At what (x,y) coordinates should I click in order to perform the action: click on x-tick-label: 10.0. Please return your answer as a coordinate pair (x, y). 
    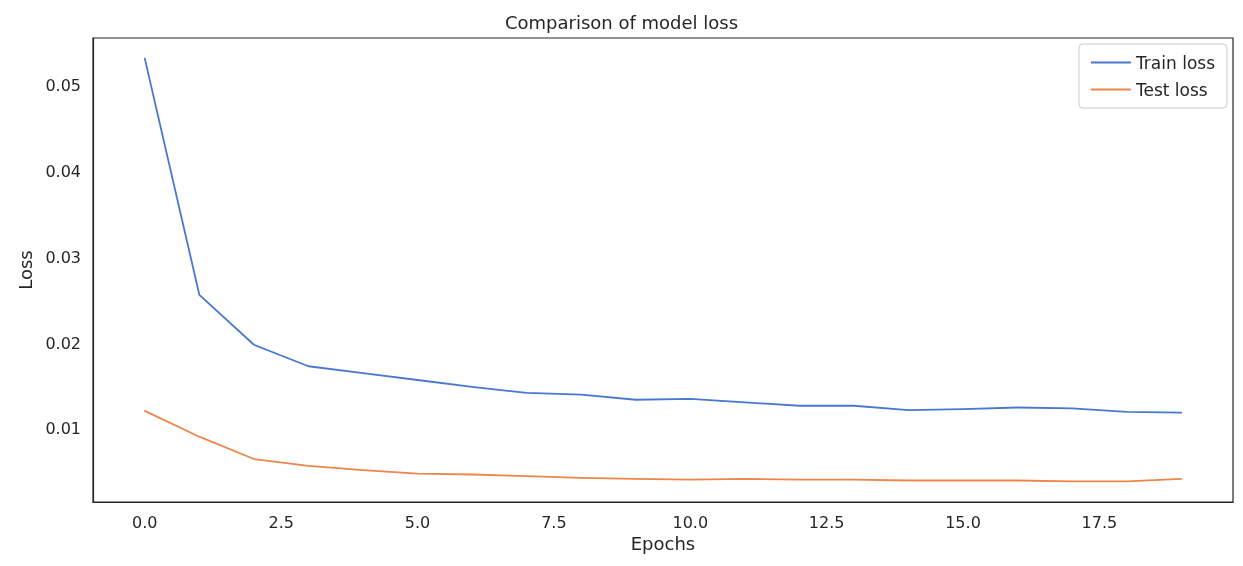
    Looking at the image, I should click on (690, 522).